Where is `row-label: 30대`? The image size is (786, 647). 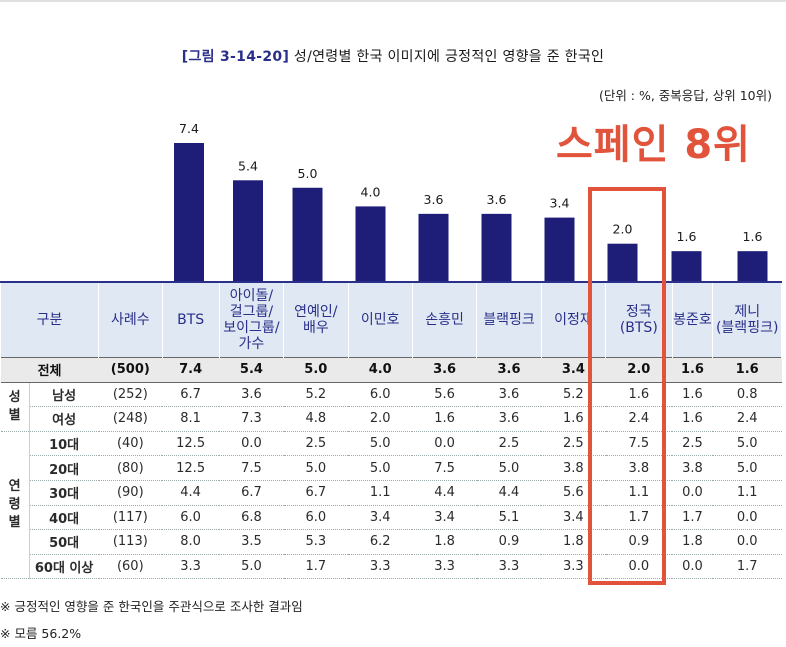
row-label: 30대 is located at coordinates (64, 493).